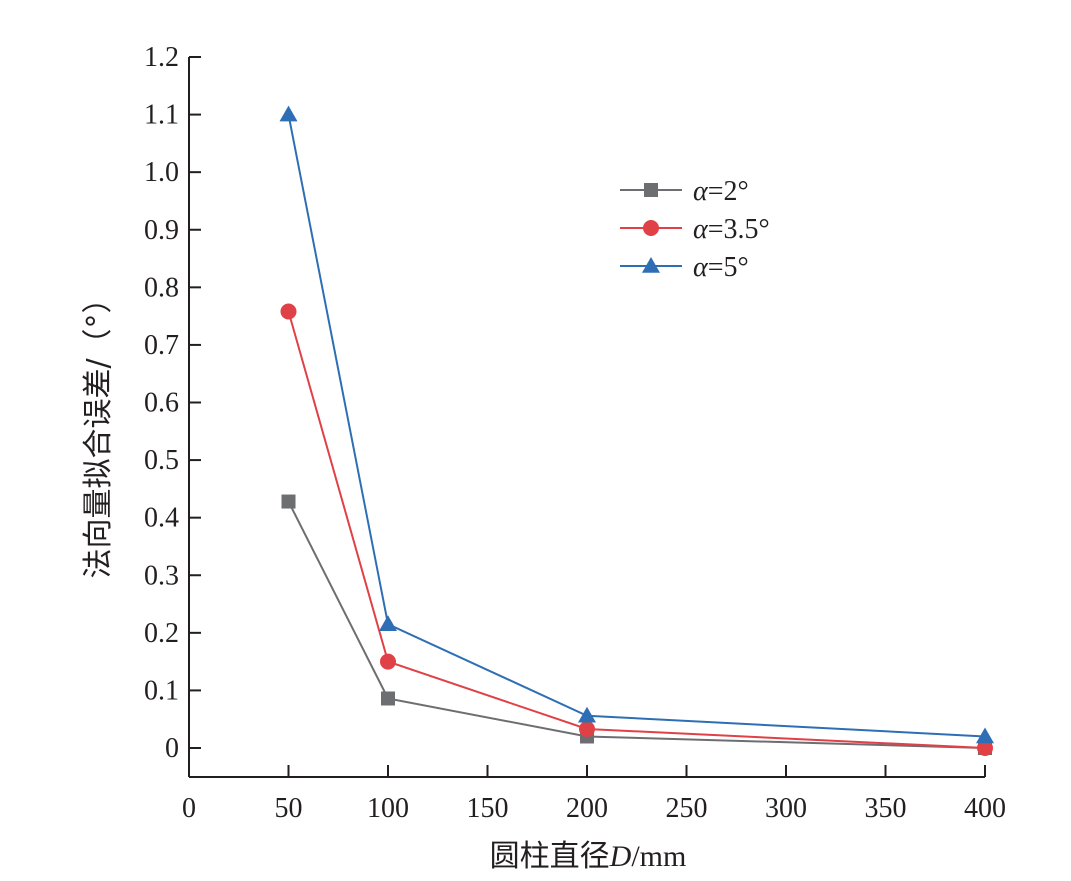  Describe the element at coordinates (161, 403) in the screenshot. I see `y-tick-label: 0.6` at that location.